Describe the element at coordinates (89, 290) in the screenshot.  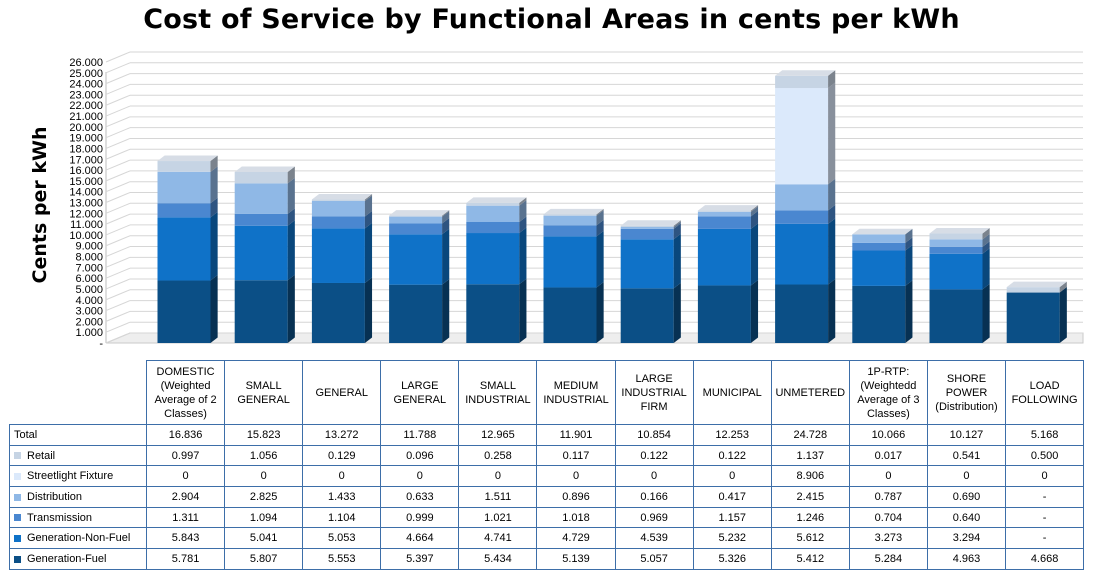
I see `y-tick-label: 5.000` at that location.